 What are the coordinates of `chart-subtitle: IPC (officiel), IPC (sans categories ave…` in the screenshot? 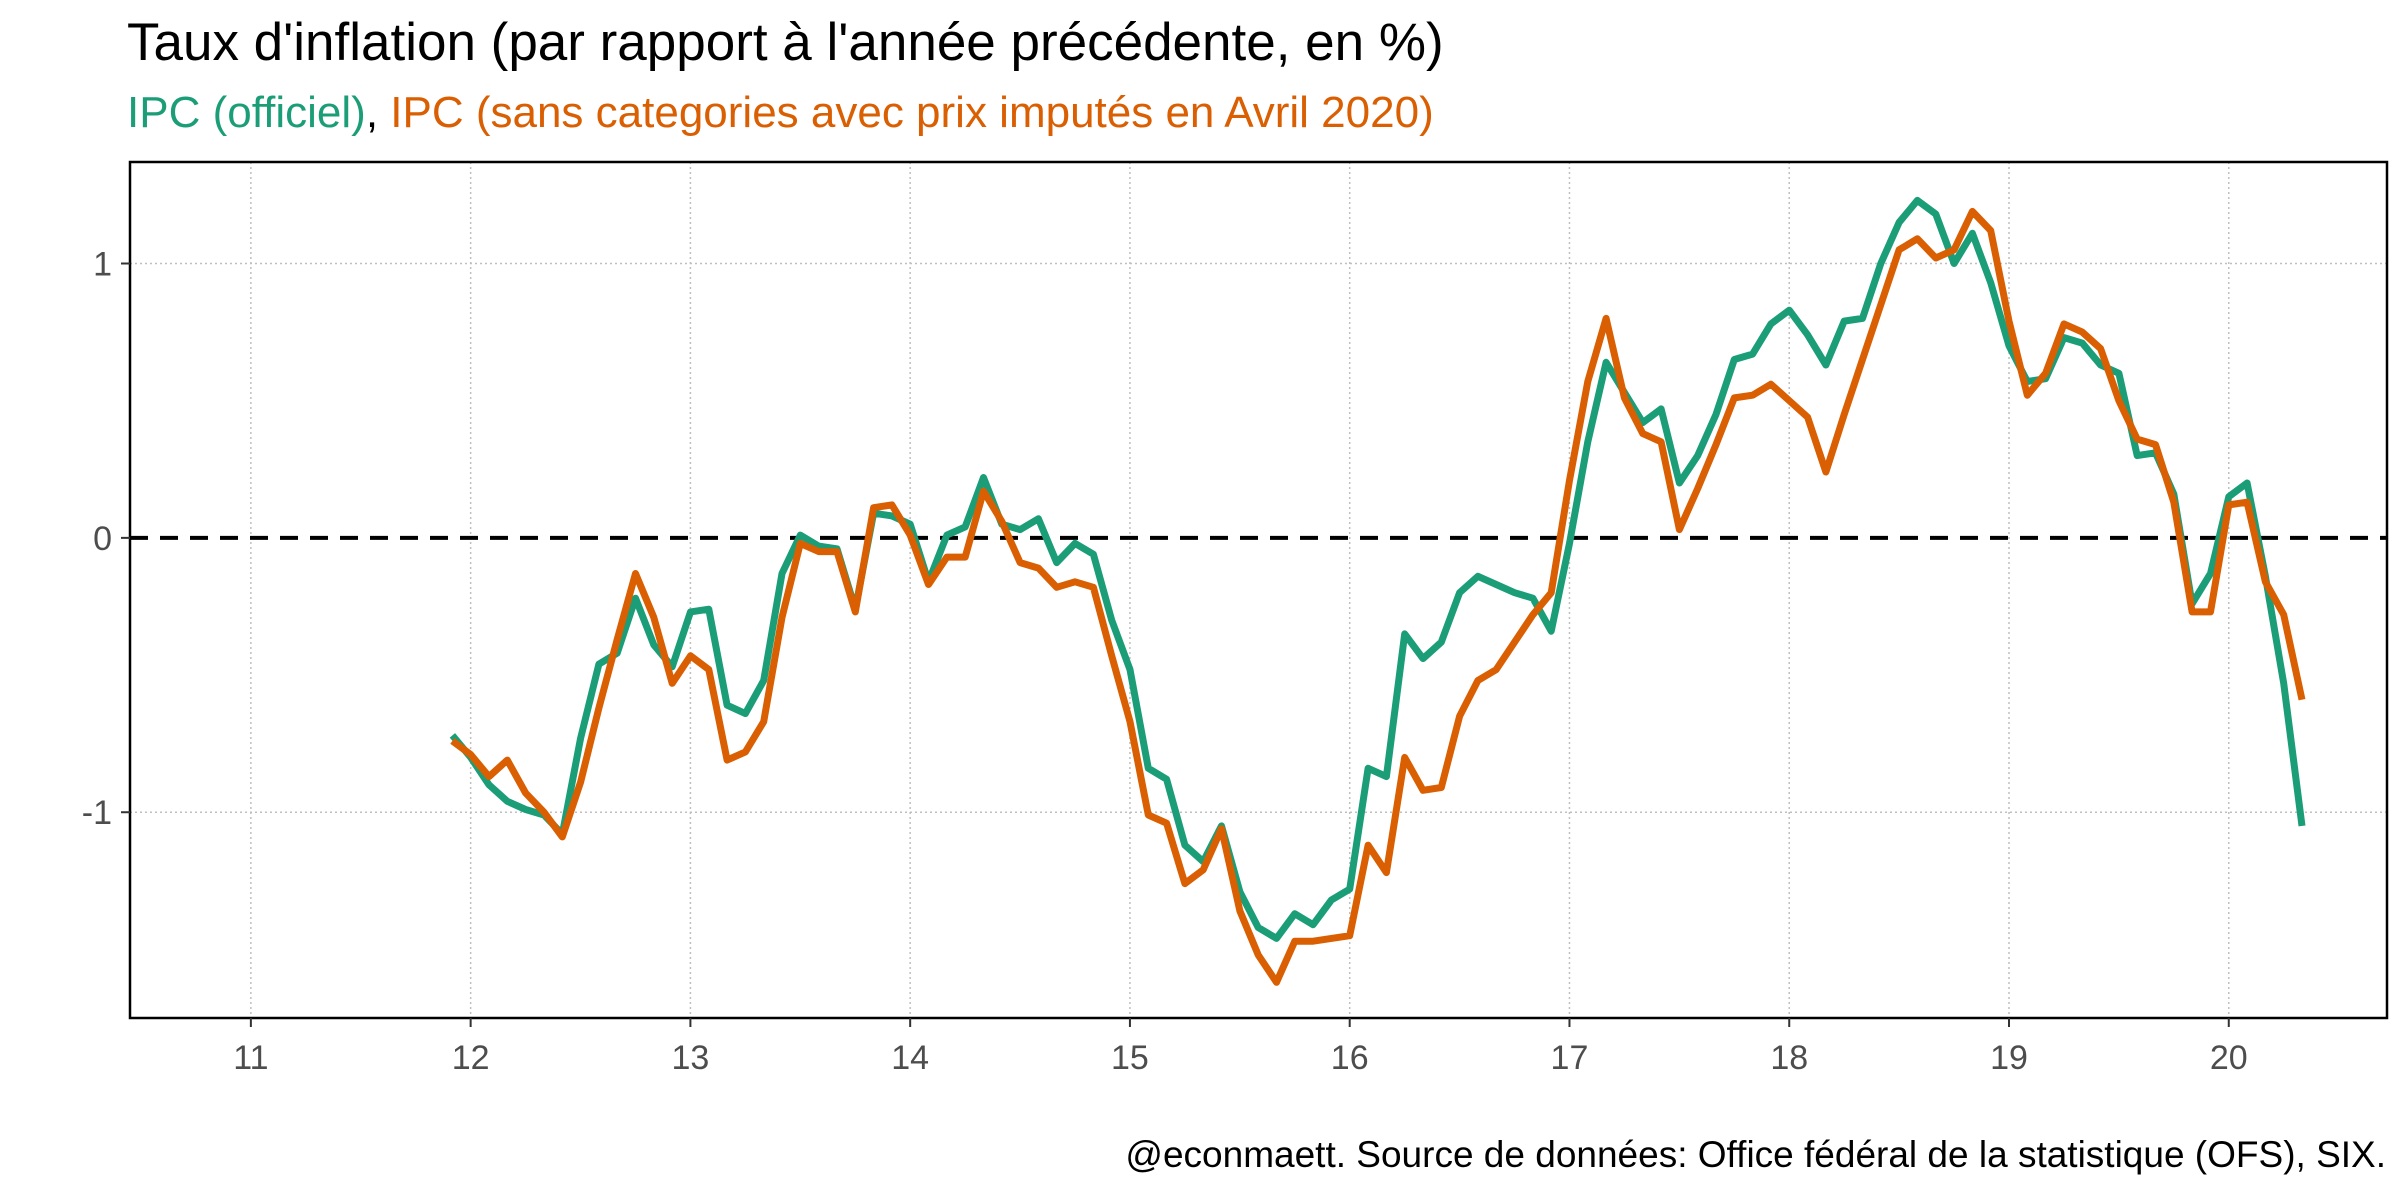 It's located at (780, 113).